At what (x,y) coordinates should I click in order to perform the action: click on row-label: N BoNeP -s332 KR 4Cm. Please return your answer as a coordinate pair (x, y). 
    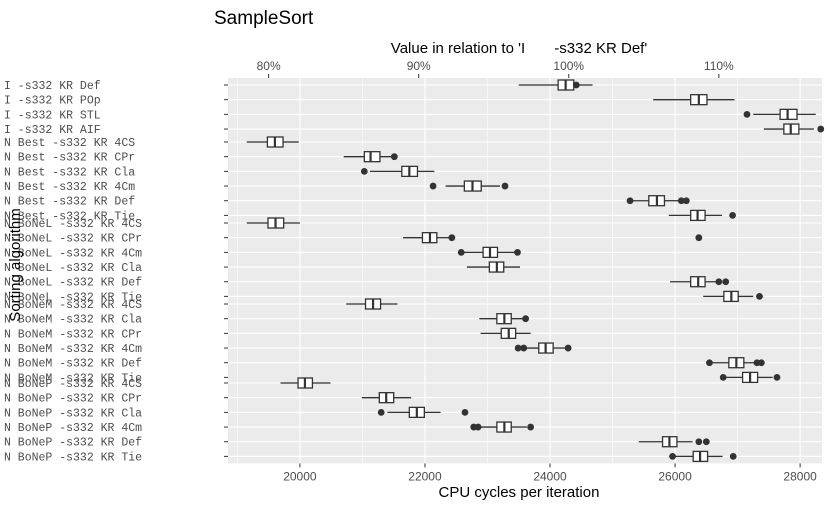
    Looking at the image, I should click on (73, 428).